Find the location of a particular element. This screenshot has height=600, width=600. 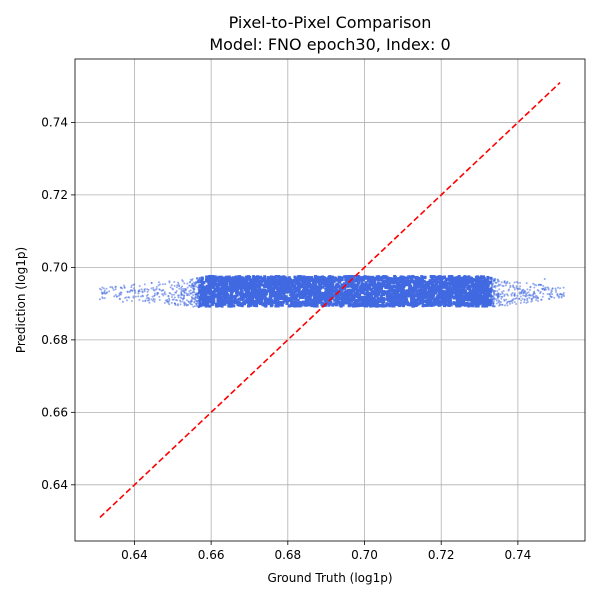

y-tick-label: 0.72 is located at coordinates (54, 195).